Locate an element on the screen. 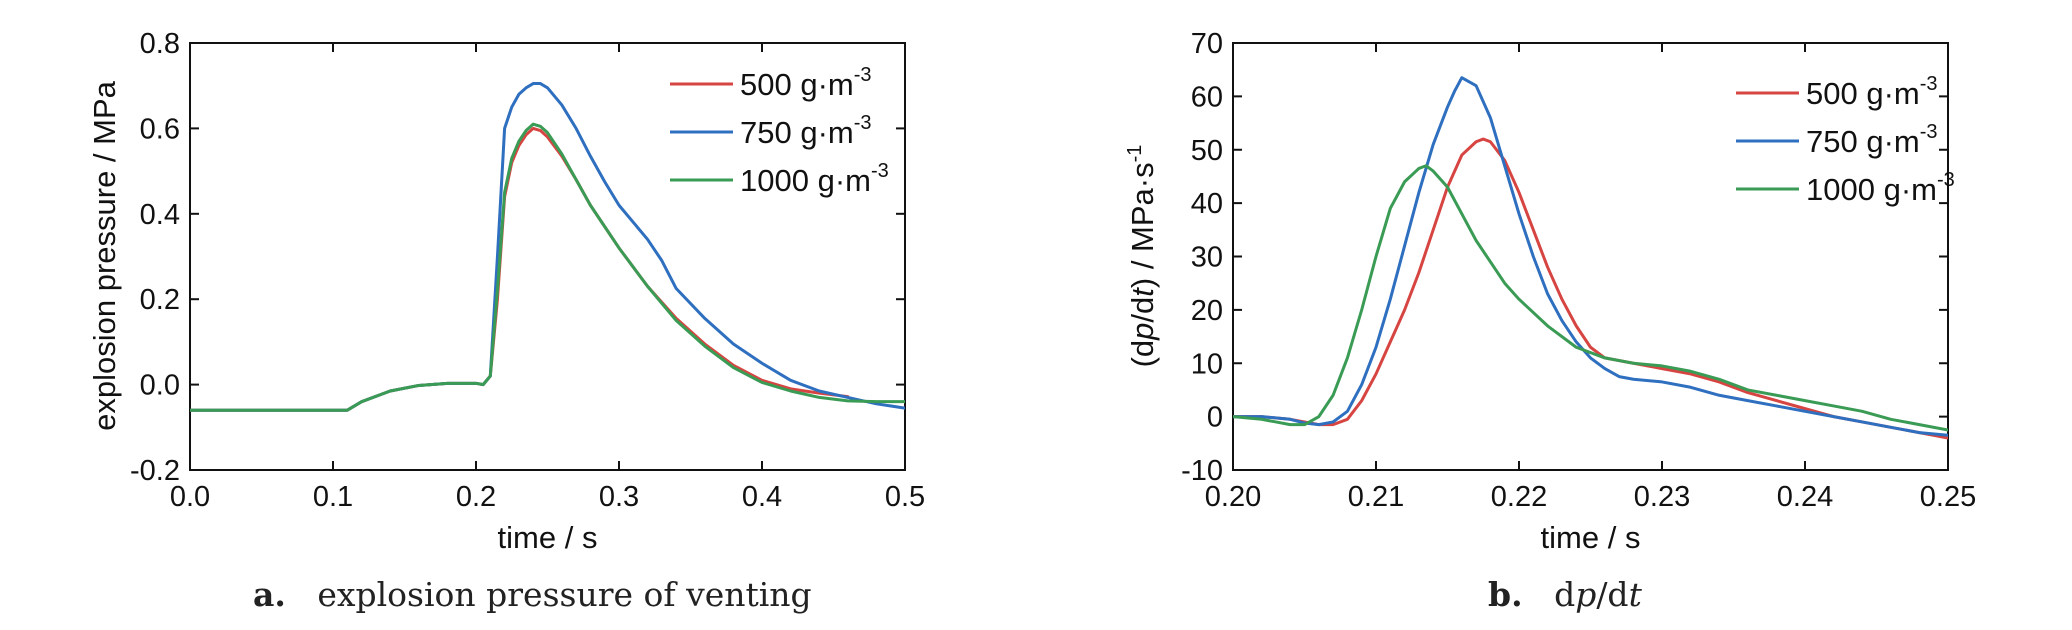 This screenshot has width=2072, height=630. figure-caption: b. dp/dt is located at coordinates (1565, 594).